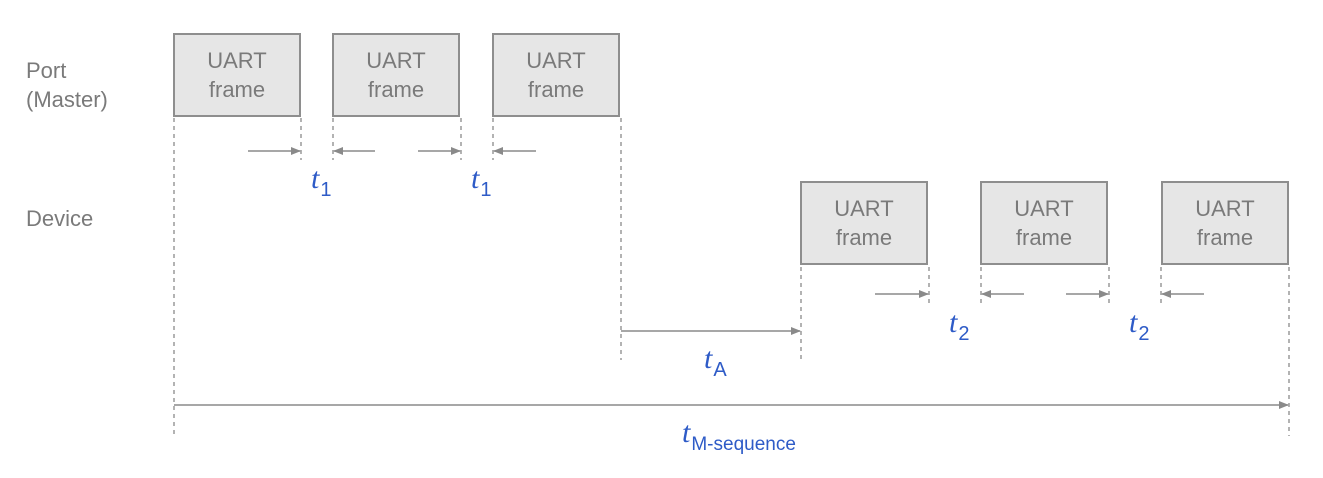  I want to click on port-label-line2: (Master), so click(67, 99).